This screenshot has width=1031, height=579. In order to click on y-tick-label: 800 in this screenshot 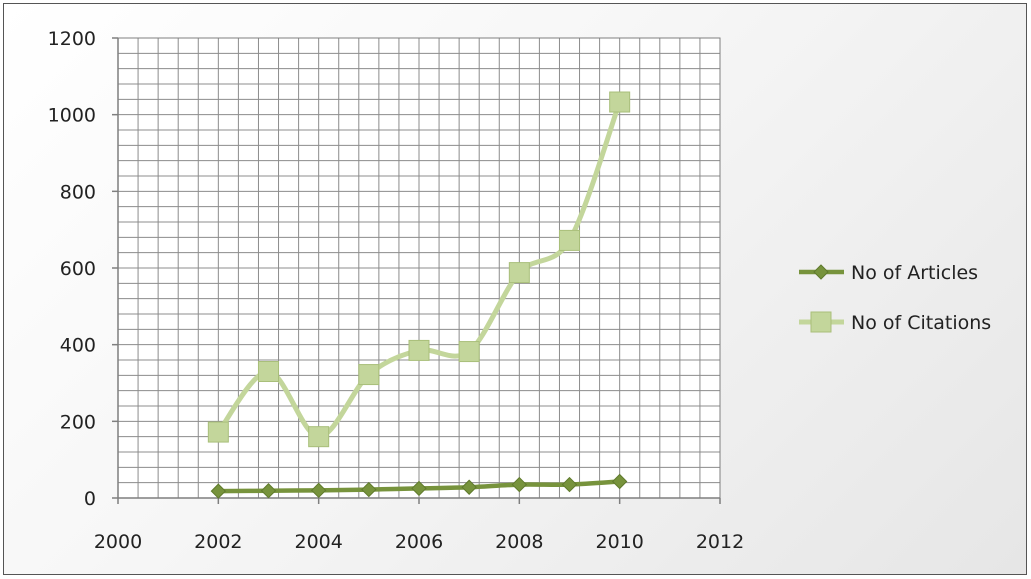, I will do `click(78, 192)`.